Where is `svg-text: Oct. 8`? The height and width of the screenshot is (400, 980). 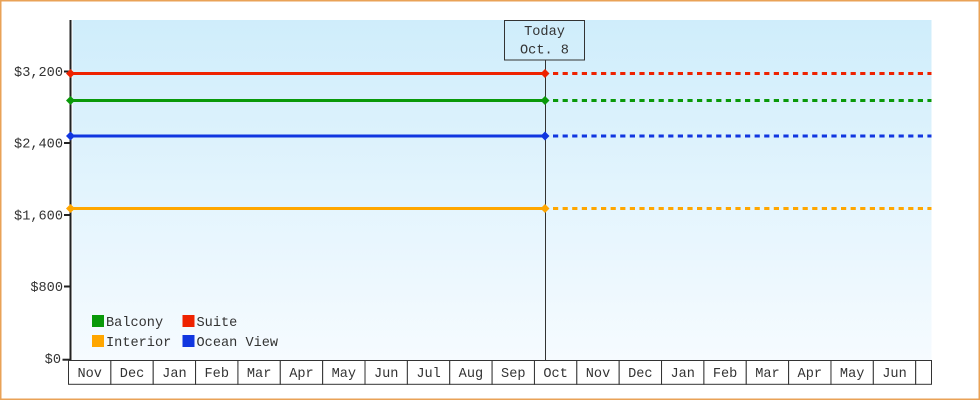
svg-text: Oct. 8 is located at coordinates (544, 50).